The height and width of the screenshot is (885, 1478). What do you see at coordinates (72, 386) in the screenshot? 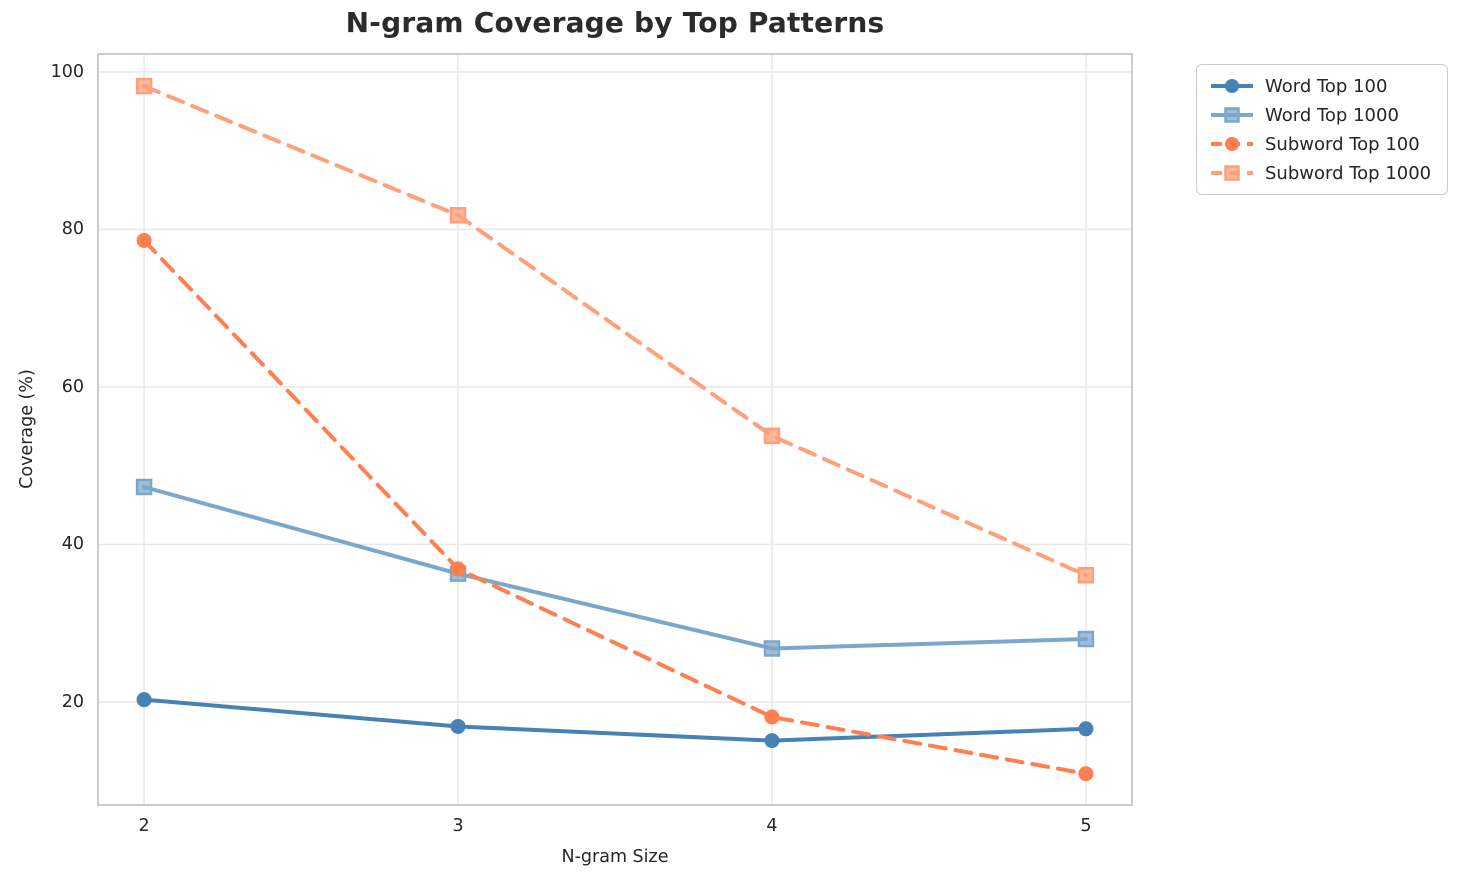
I see `y-tick-label: 60` at bounding box center [72, 386].